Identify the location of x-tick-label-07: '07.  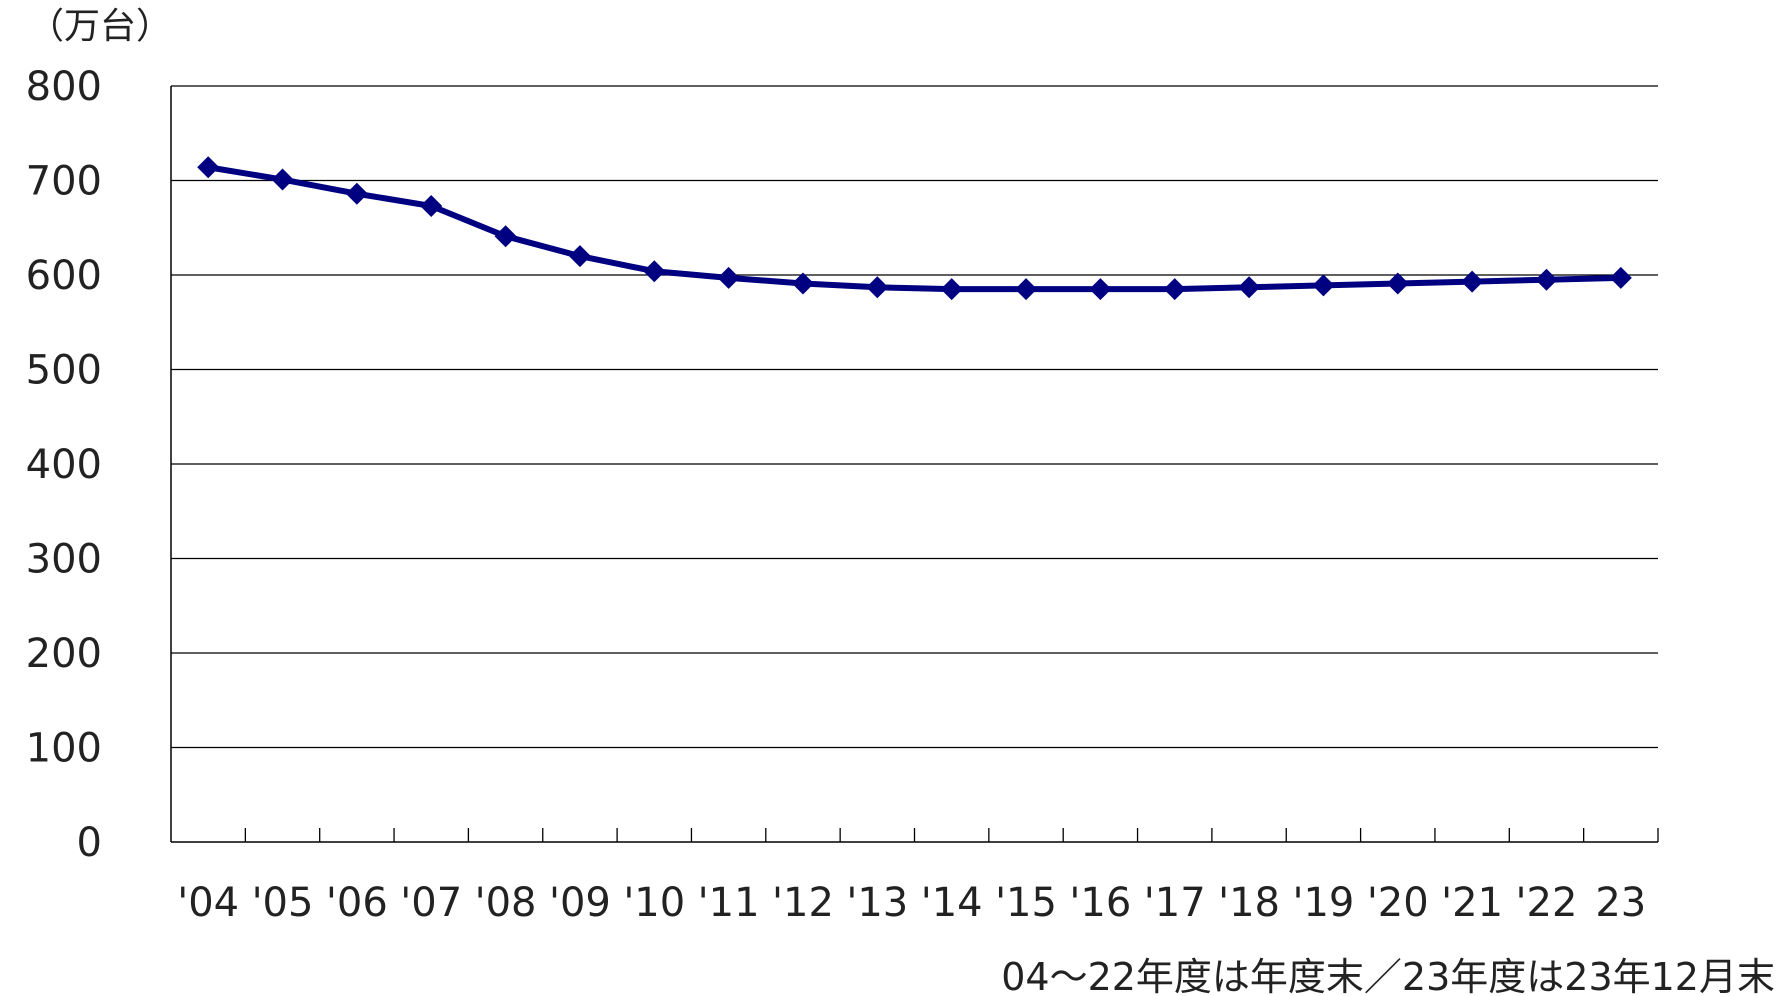
(431, 903).